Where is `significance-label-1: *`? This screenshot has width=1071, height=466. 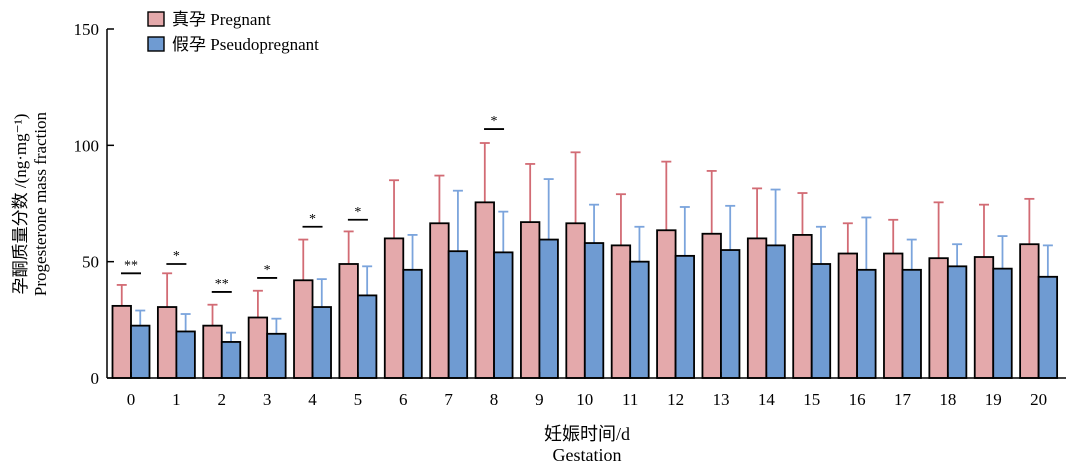 significance-label-1: * is located at coordinates (176, 256).